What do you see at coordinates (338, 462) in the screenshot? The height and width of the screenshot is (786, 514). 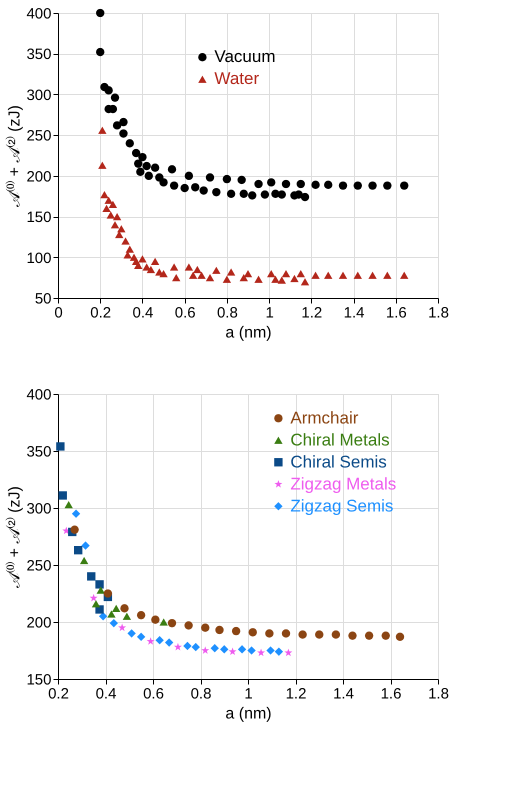 I see `legend-label: Chiral Semis` at bounding box center [338, 462].